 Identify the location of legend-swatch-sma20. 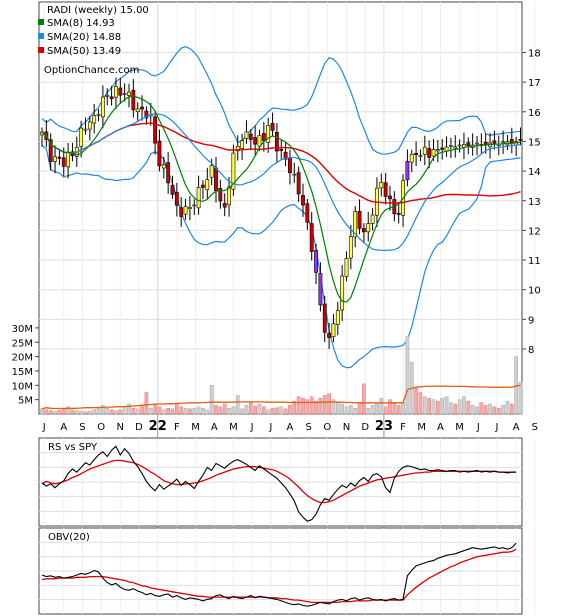
(41, 36).